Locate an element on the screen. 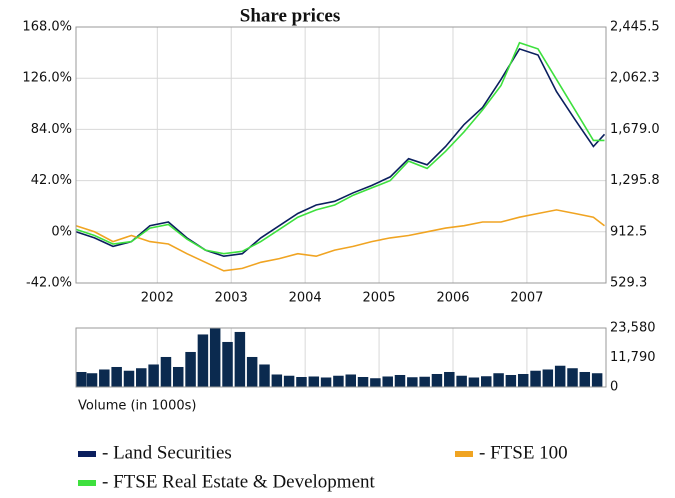 This screenshot has width=675, height=498. chart-title: Share prices is located at coordinates (290, 15).